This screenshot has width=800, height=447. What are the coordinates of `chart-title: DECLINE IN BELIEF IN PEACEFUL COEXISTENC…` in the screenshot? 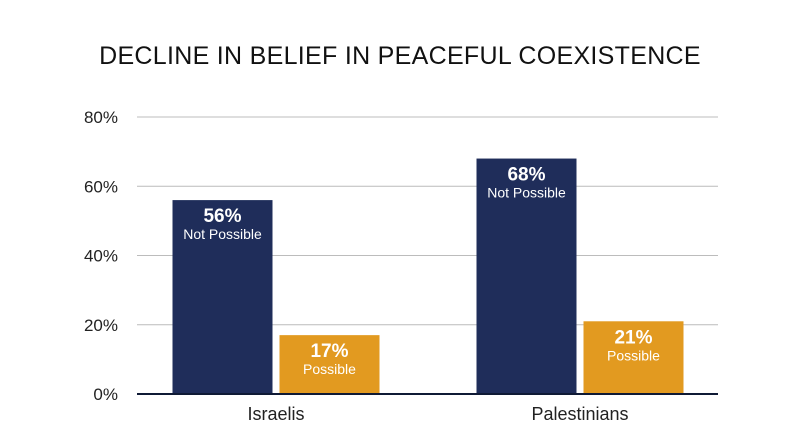 It's located at (400, 56).